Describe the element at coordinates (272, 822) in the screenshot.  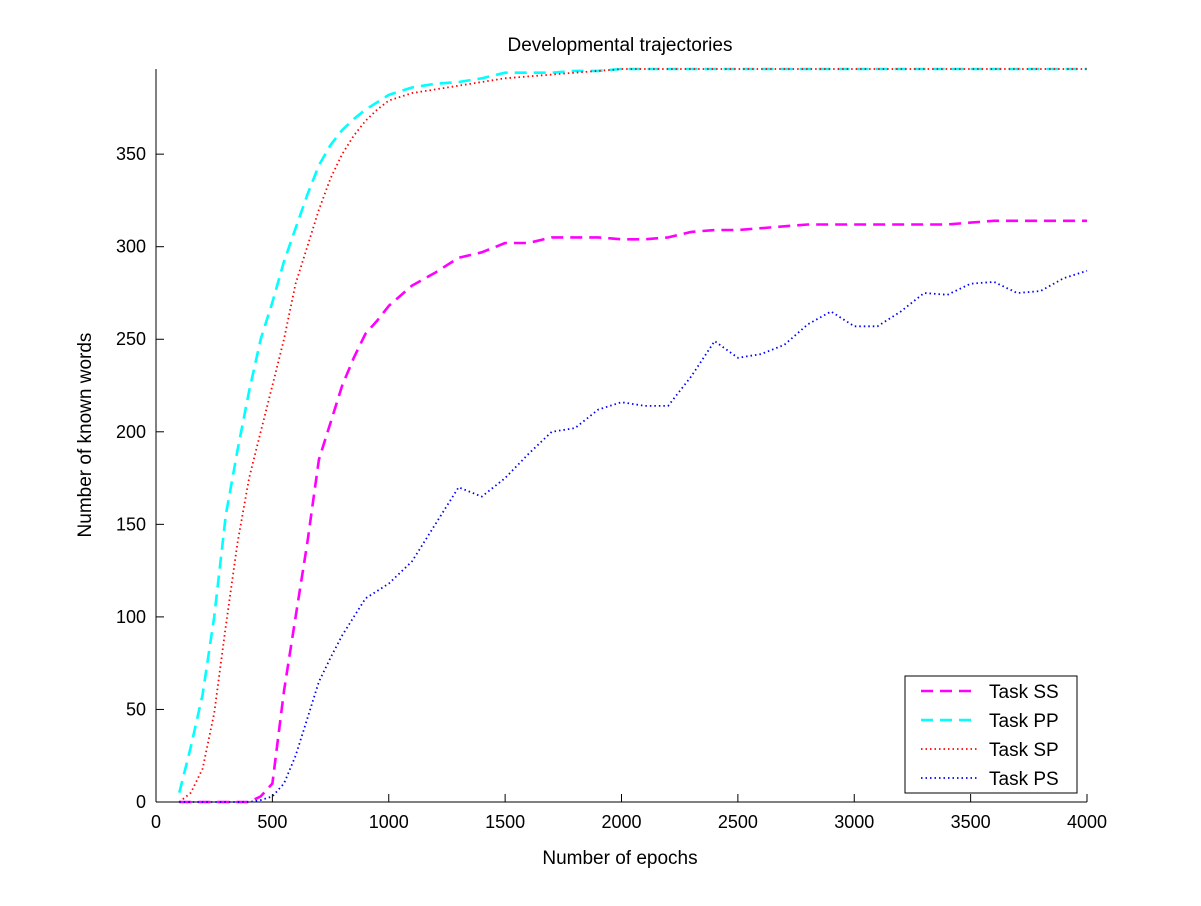
I see `x-tick-label: 500` at that location.